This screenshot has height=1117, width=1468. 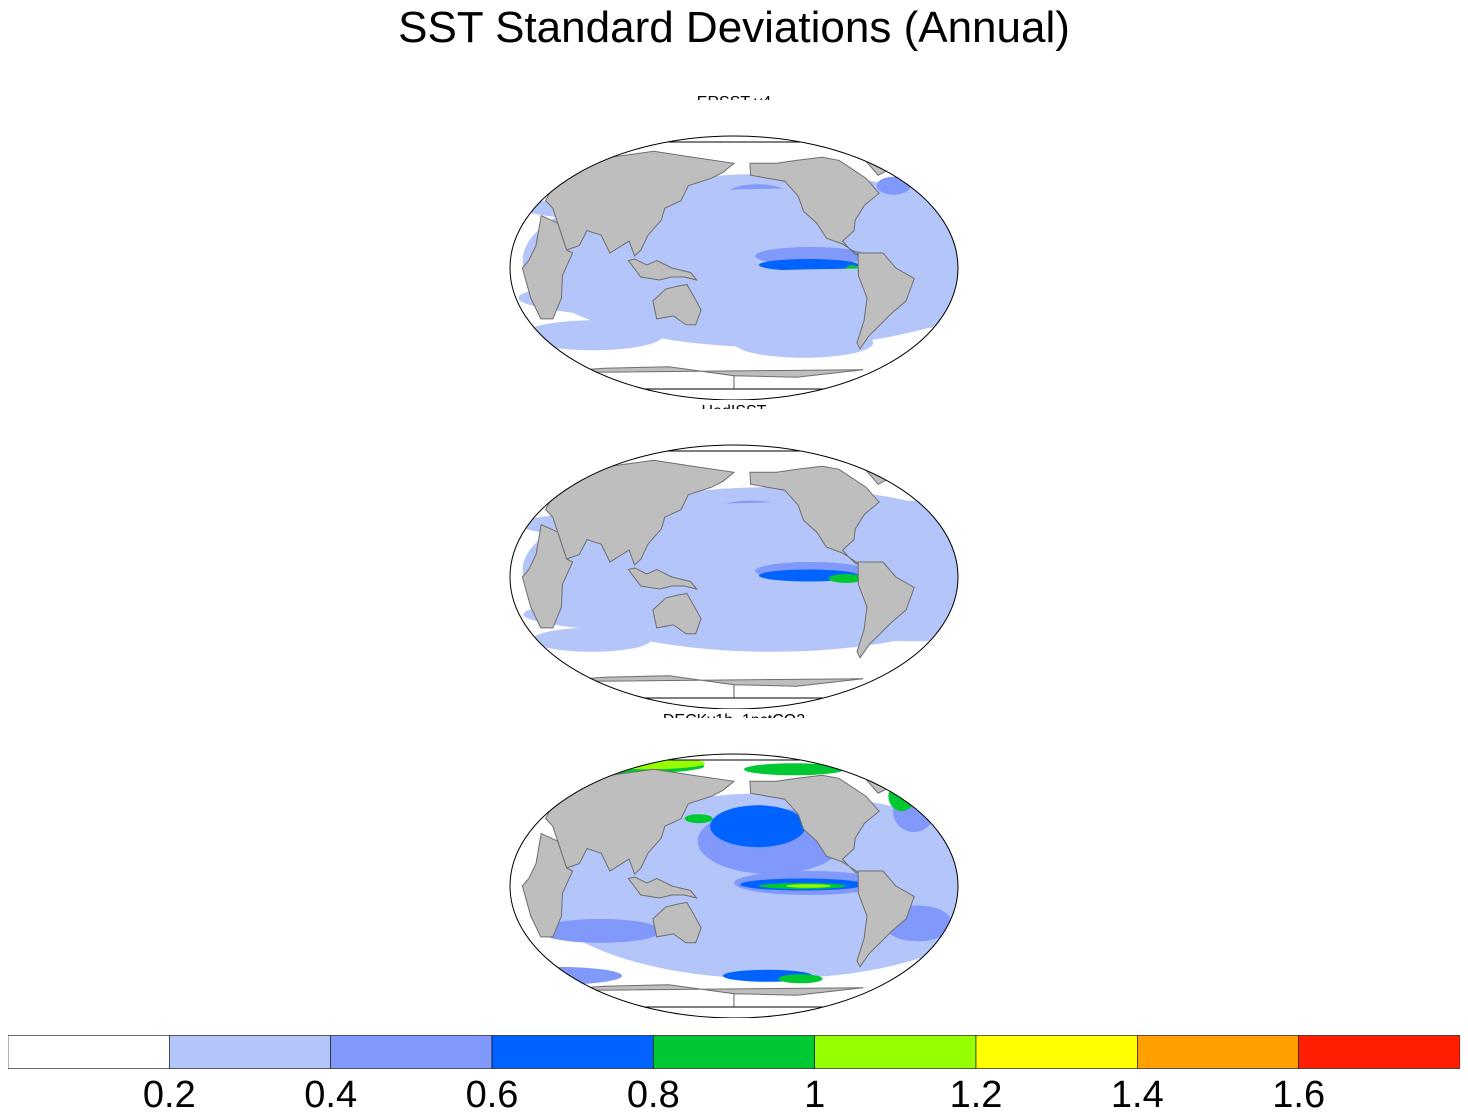 I want to click on colorbar-tick-label: 1, so click(x=815, y=1095).